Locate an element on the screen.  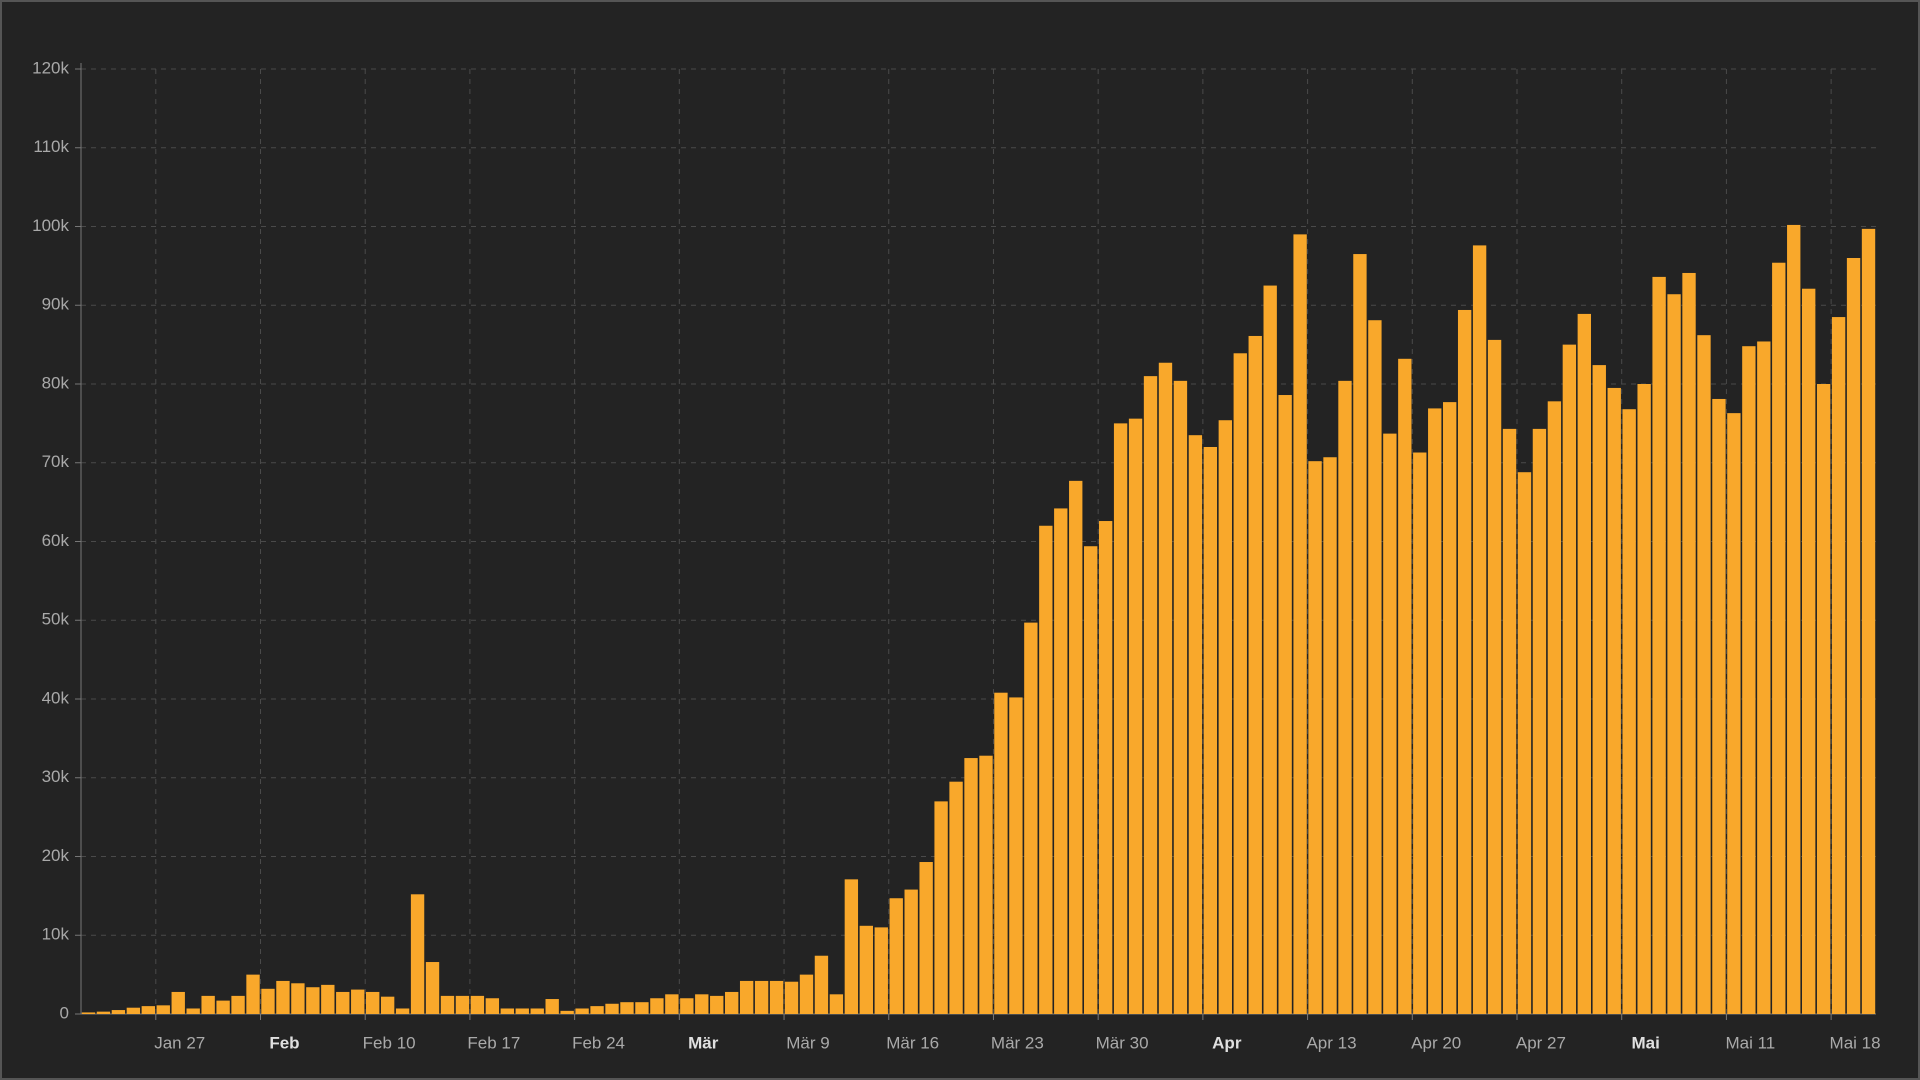
x-tick-label: Feb 24 is located at coordinates (598, 1042).